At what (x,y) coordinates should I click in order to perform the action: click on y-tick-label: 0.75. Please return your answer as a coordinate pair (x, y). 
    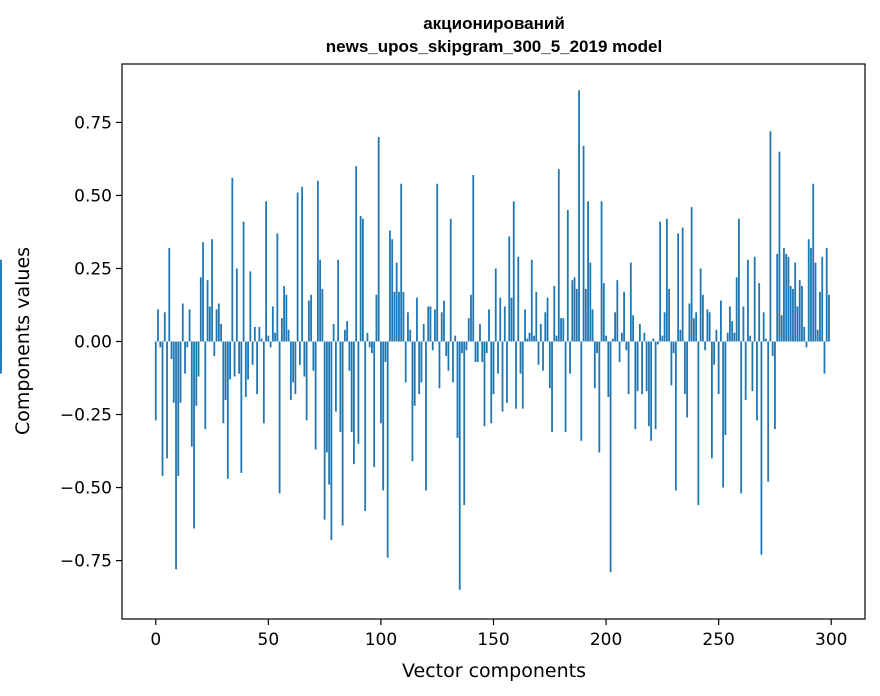
    Looking at the image, I should click on (93, 123).